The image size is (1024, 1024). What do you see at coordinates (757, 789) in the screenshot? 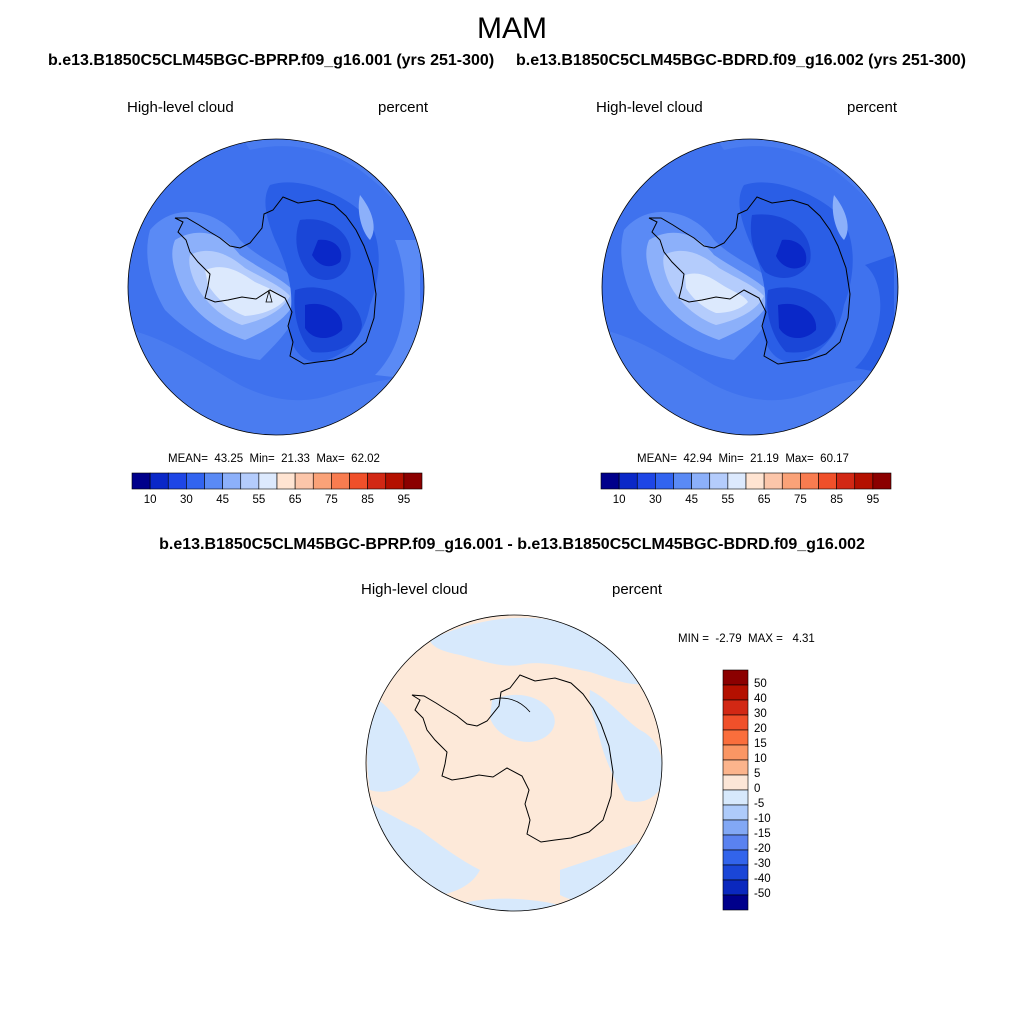
I see `colorbar-label: 0` at bounding box center [757, 789].